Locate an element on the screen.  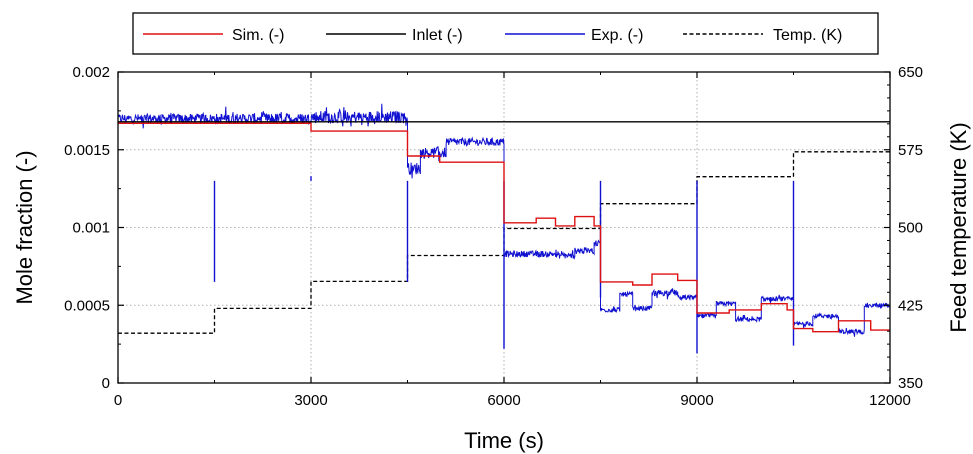
legend-label: Sim. (-) is located at coordinates (258, 35).